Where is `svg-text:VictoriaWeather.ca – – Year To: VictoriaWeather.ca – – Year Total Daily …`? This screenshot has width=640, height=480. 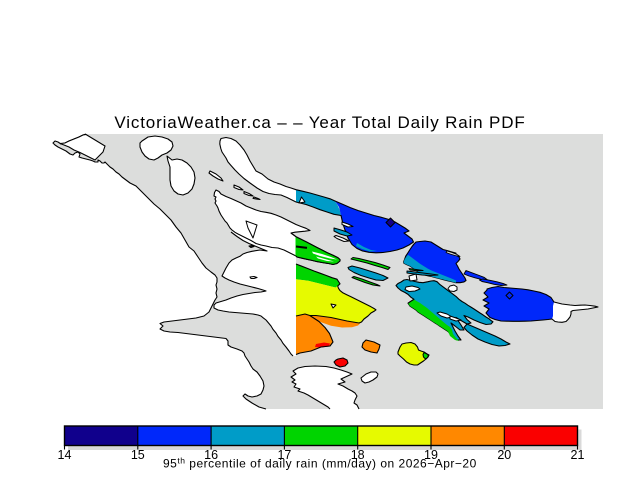 svg-text:VictoriaWeather.ca – – Year To: VictoriaWeather.ca – – Year Total Daily … is located at coordinates (319, 122).